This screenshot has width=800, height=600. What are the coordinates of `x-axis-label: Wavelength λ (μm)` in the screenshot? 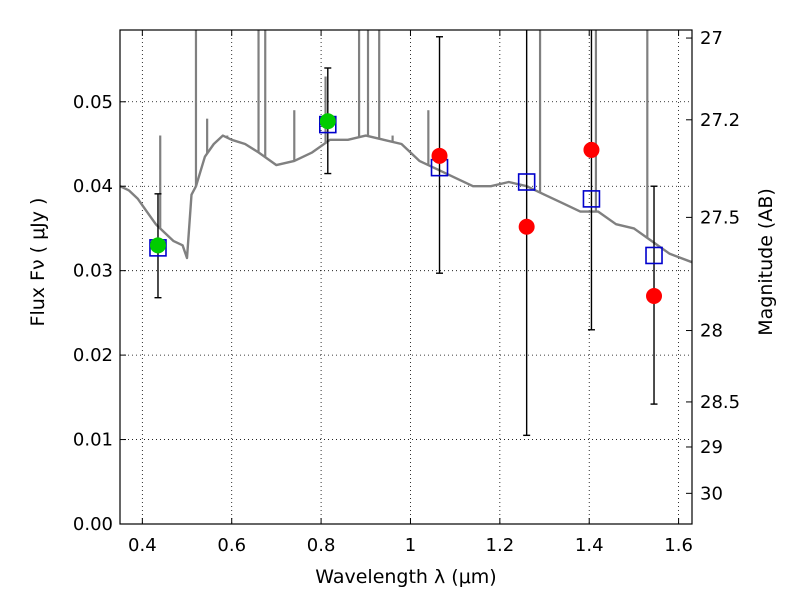 It's located at (405, 577).